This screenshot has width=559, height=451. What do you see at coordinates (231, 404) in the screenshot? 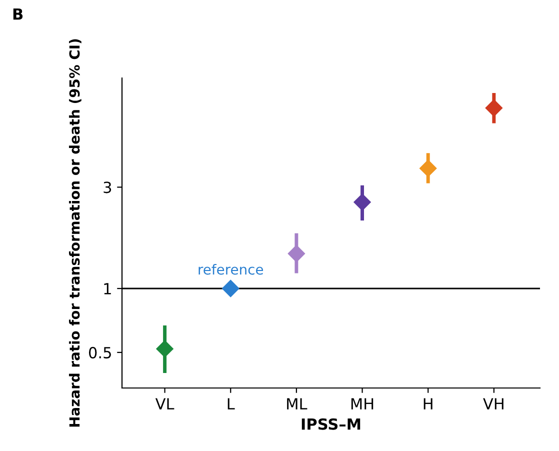
I see `x-tick-label: L` at bounding box center [231, 404].